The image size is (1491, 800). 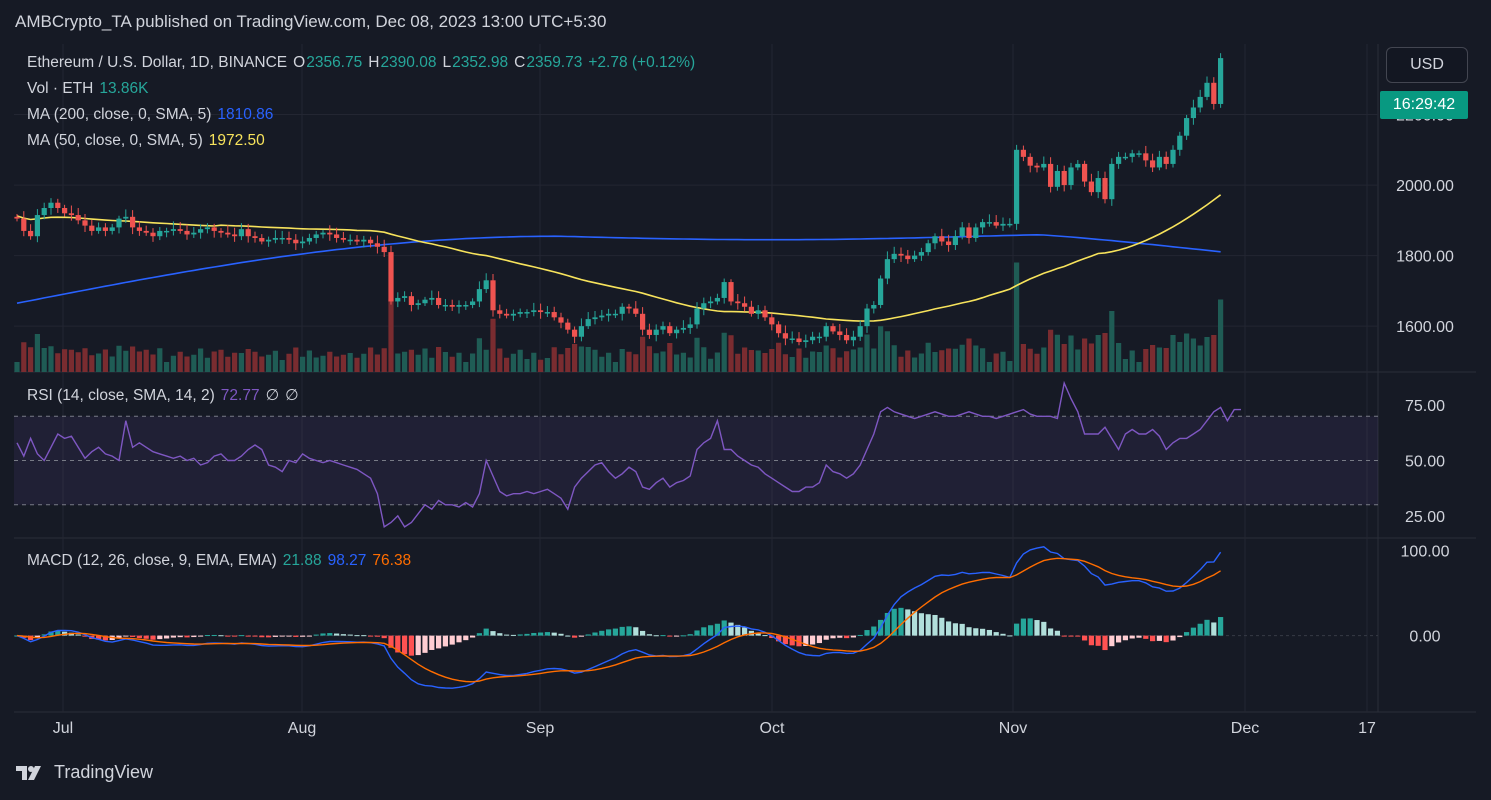 What do you see at coordinates (1245, 728) in the screenshot?
I see `x-tick-label: Dec` at bounding box center [1245, 728].